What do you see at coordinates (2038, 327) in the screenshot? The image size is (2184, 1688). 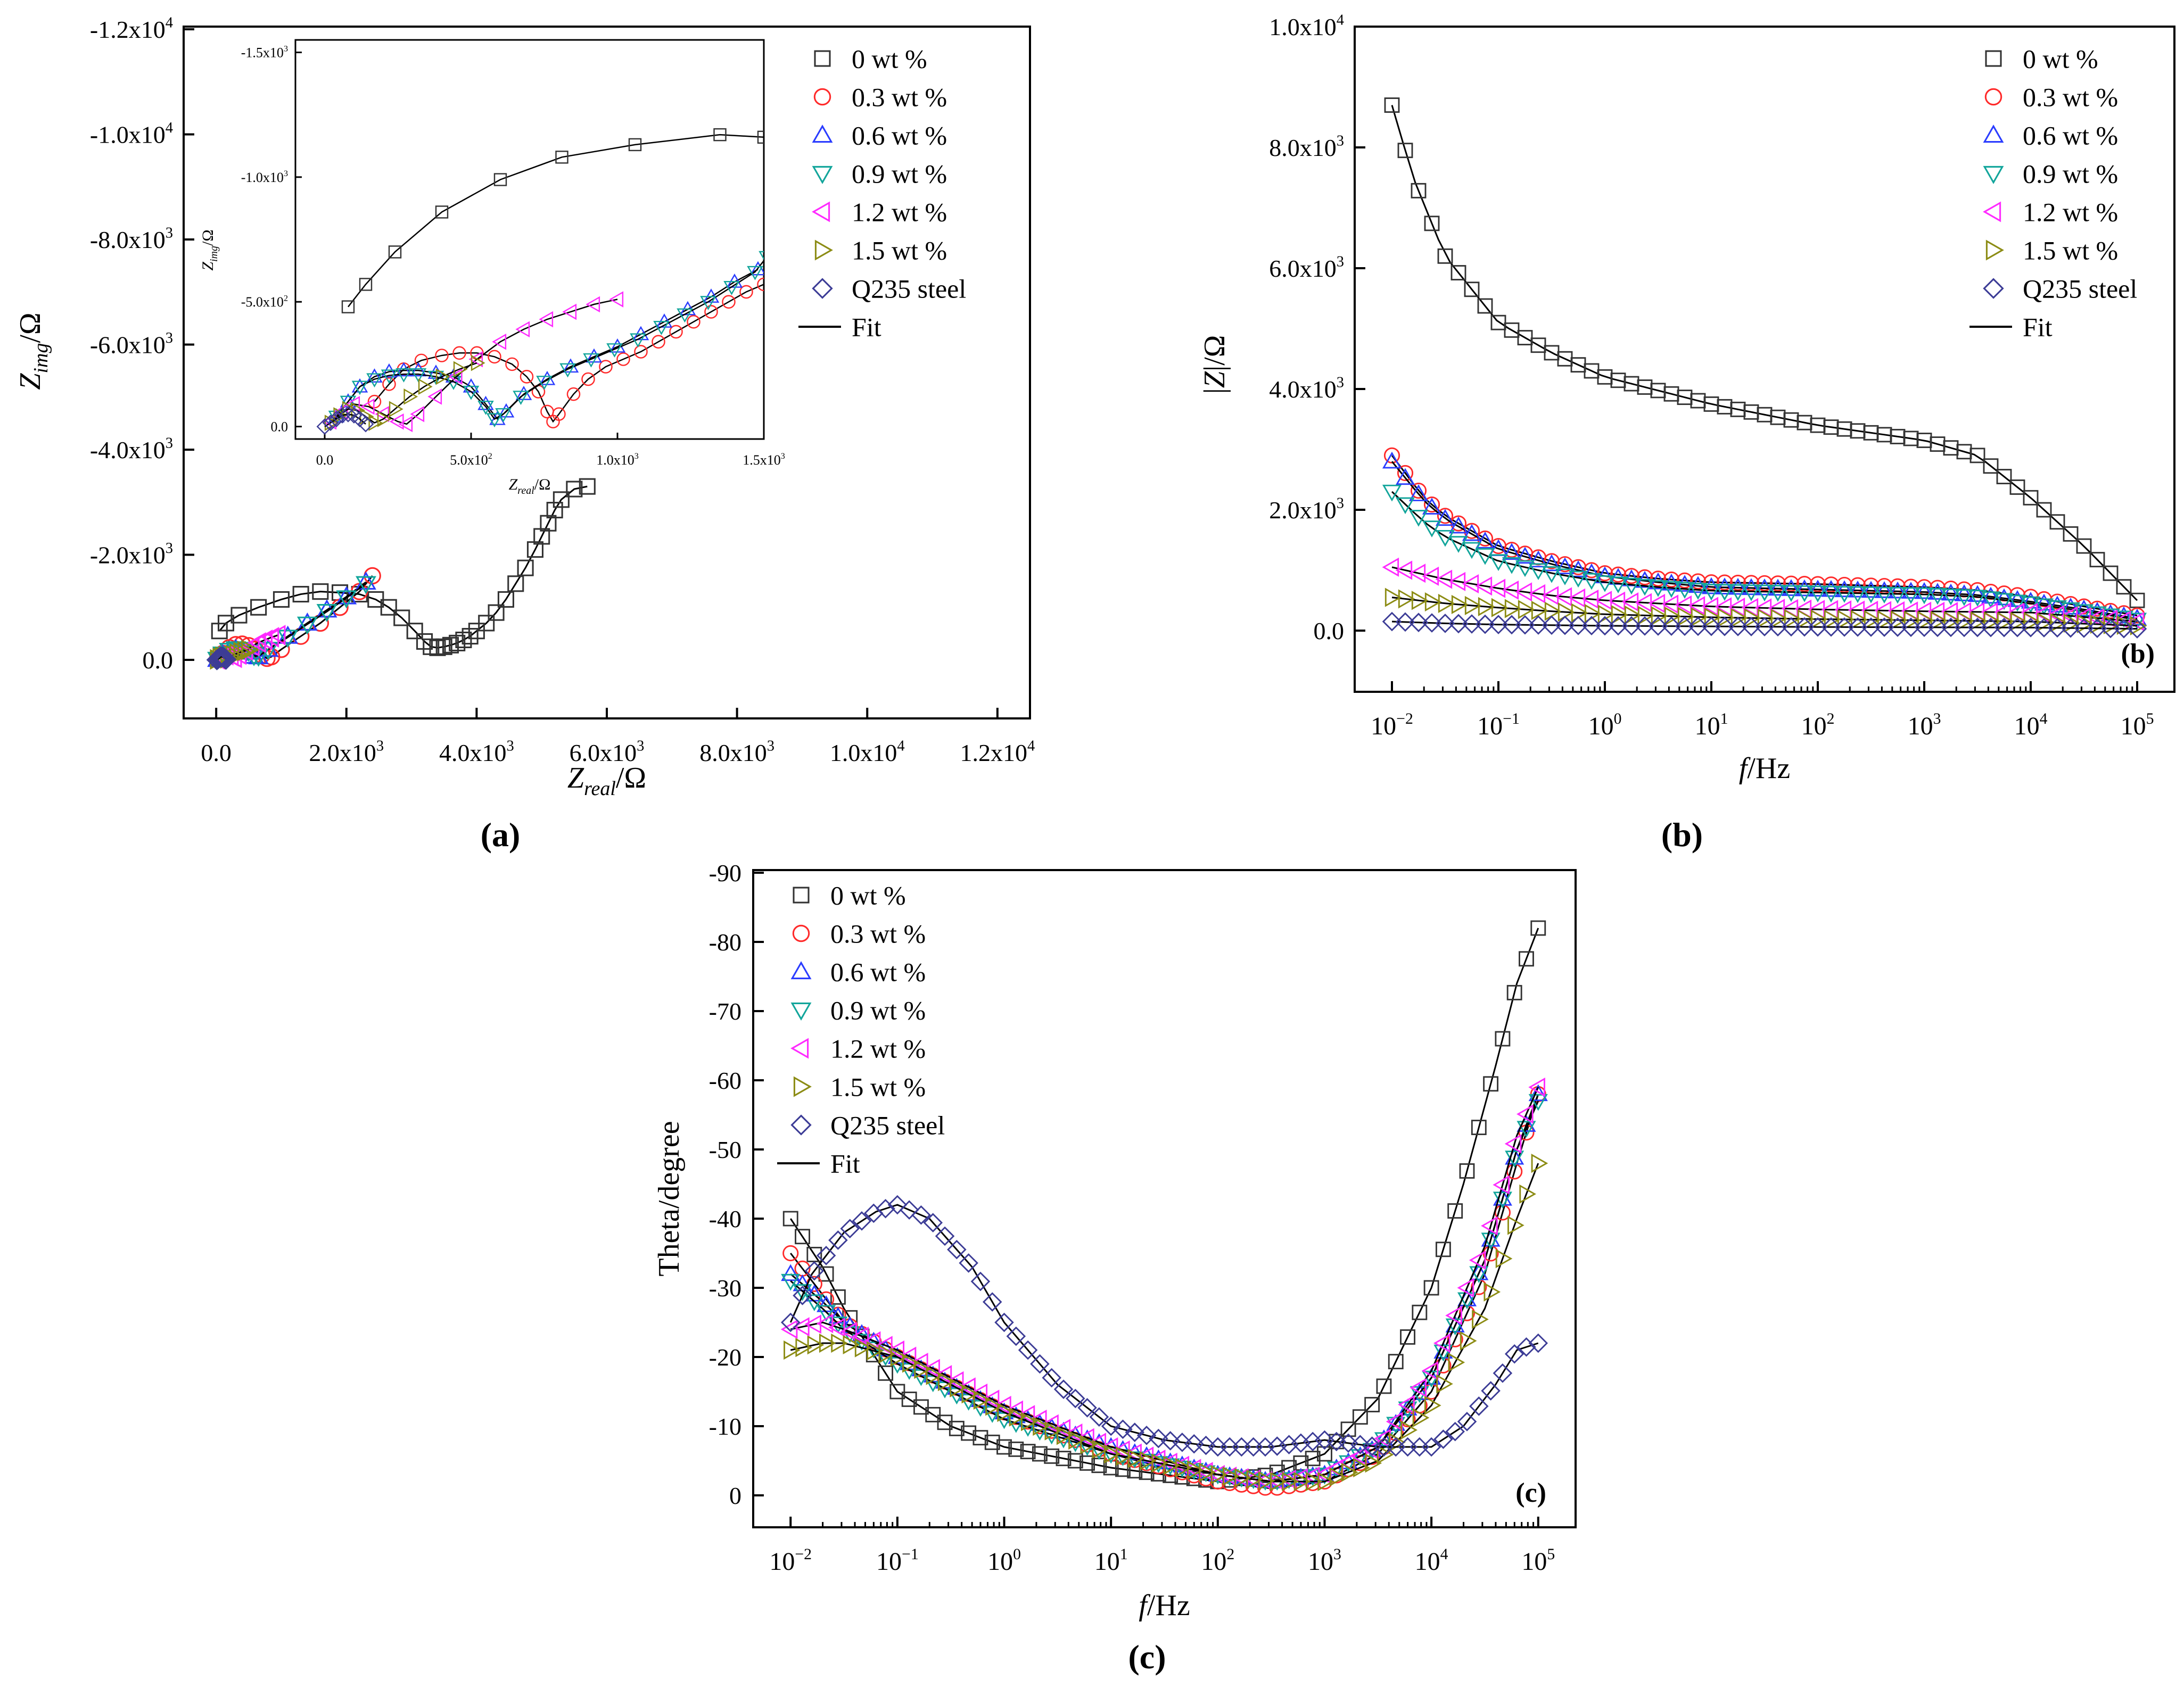 I see `legend-label: Fit` at bounding box center [2038, 327].